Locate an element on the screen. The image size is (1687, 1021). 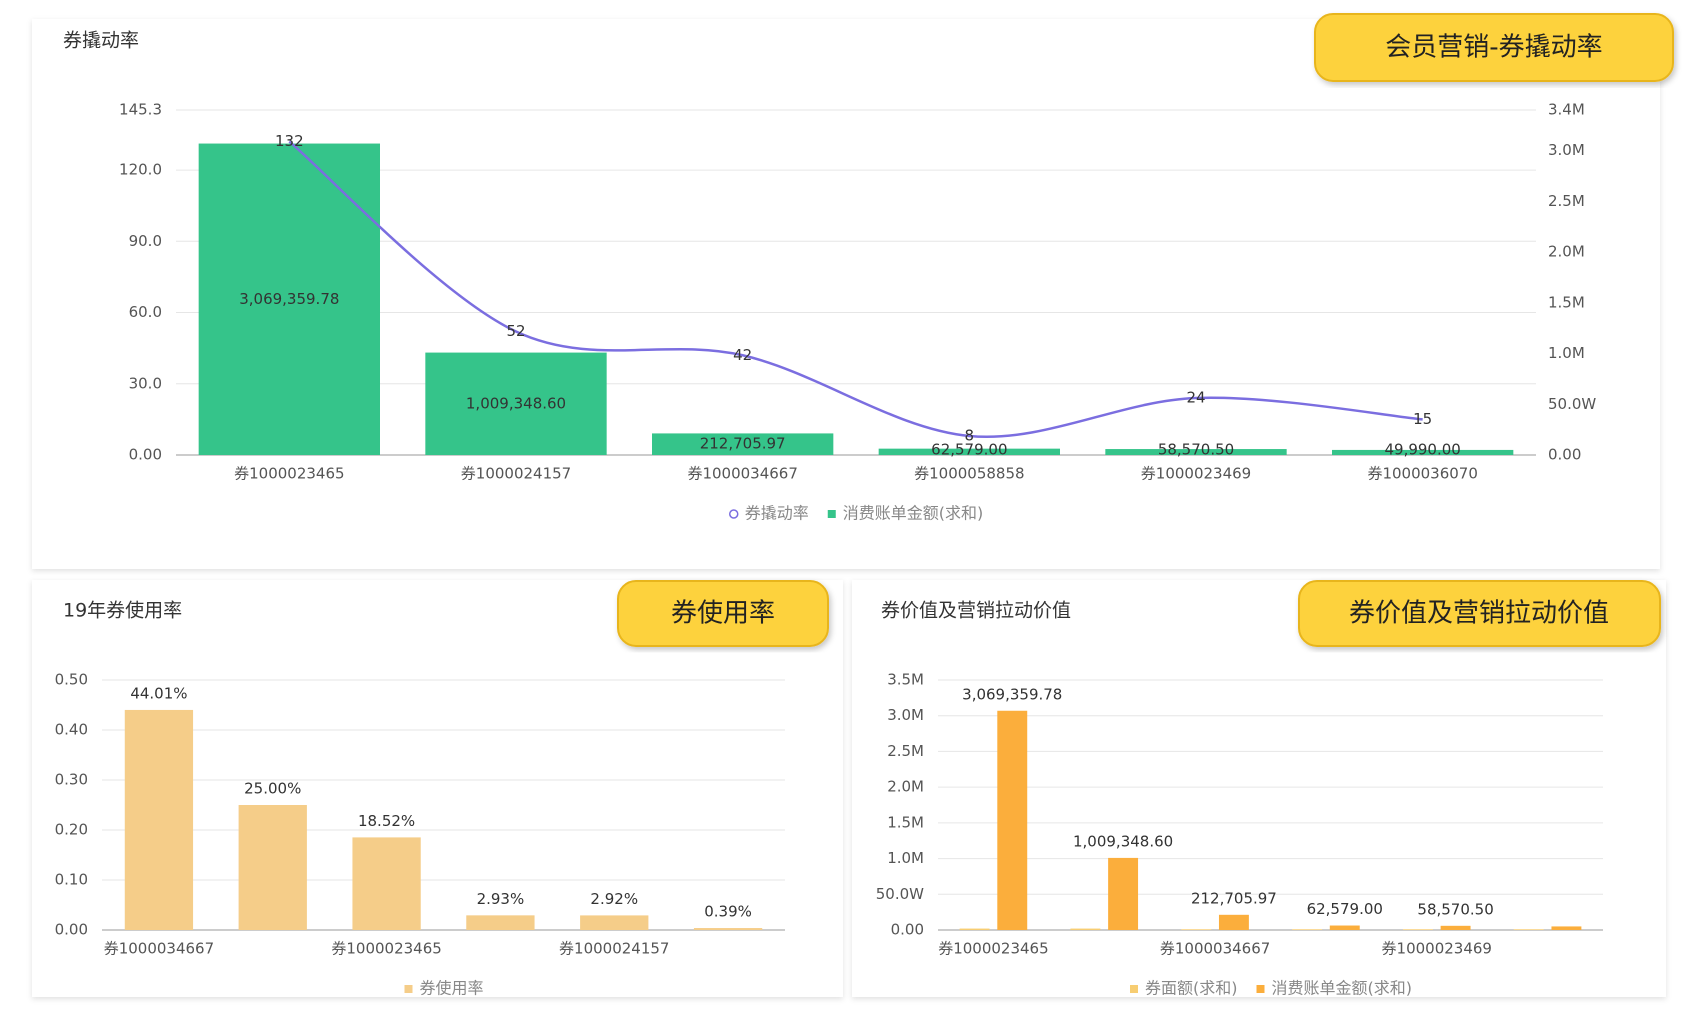
y2-tick-label: 1.5M is located at coordinates (1566, 302).